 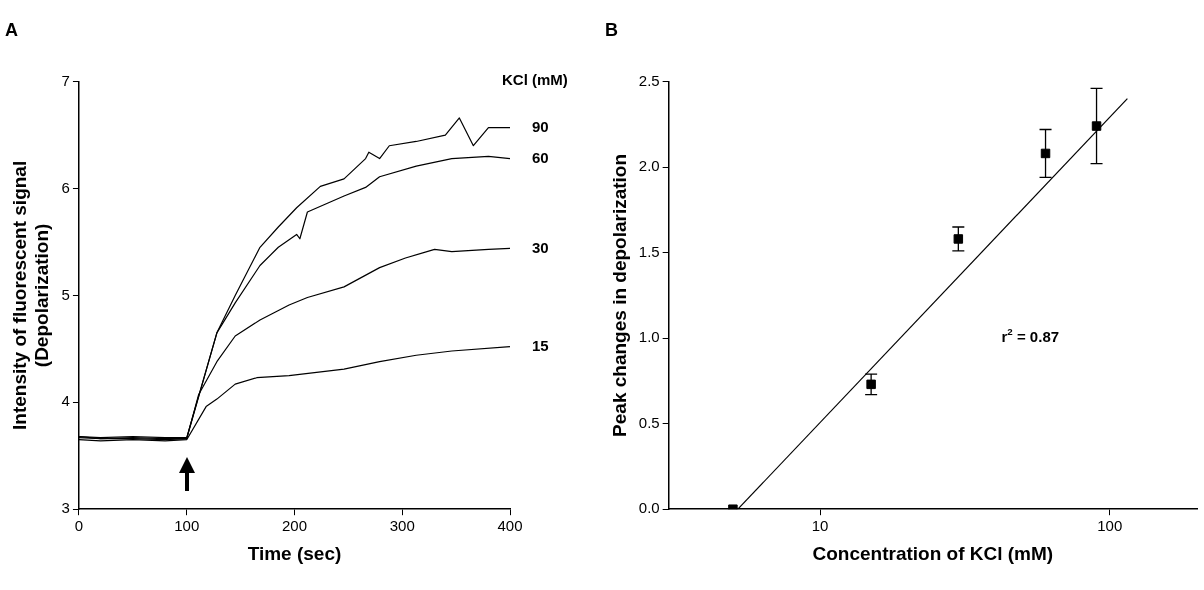 I want to click on x-tick-label: 300, so click(x=402, y=526).